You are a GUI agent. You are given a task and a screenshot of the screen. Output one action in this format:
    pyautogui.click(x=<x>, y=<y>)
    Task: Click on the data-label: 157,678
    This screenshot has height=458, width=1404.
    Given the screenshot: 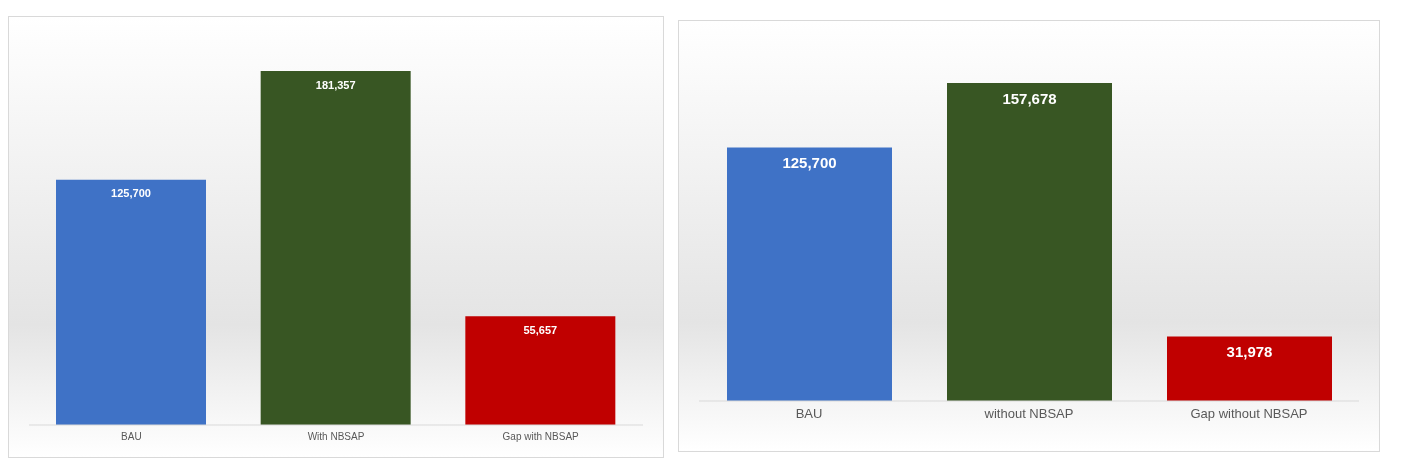 What is the action you would take?
    pyautogui.click(x=1029, y=98)
    